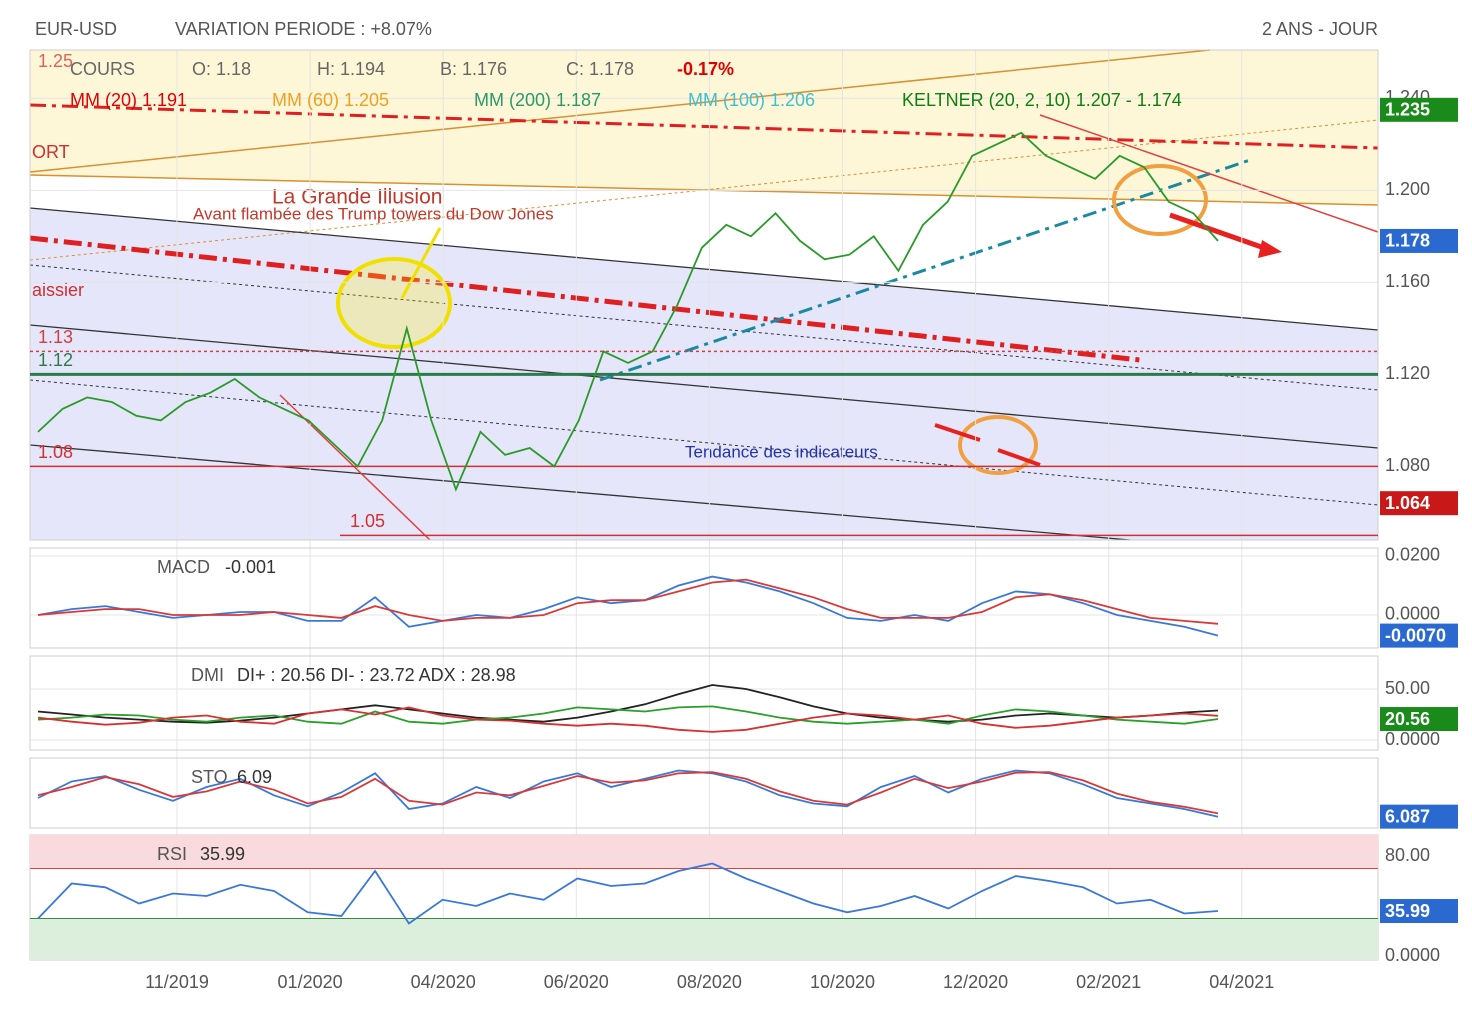 The width and height of the screenshot is (1472, 1016). I want to click on legend-entry: O: 1.18, so click(221, 69).